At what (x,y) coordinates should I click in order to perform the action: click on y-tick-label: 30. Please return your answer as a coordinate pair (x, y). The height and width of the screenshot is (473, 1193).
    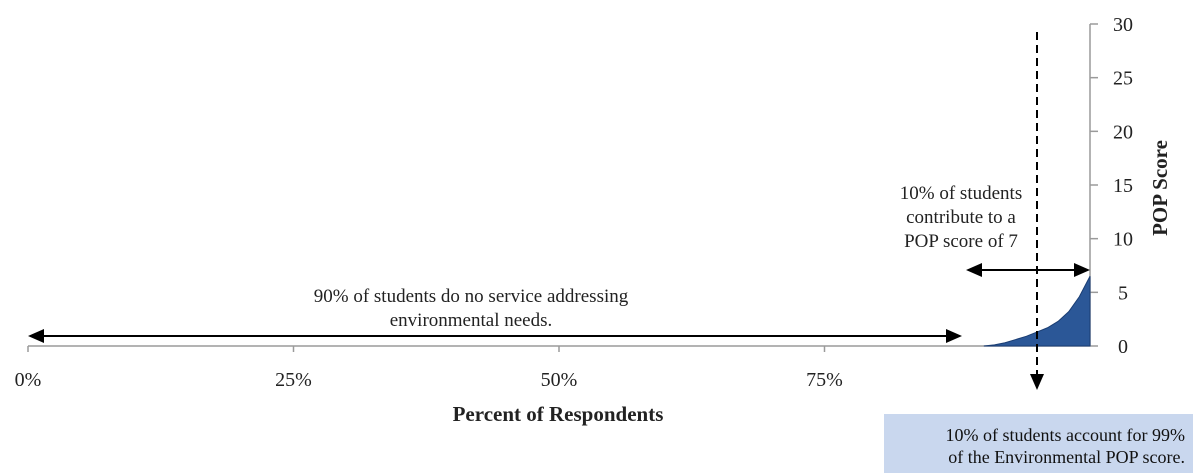
    Looking at the image, I should click on (1123, 25).